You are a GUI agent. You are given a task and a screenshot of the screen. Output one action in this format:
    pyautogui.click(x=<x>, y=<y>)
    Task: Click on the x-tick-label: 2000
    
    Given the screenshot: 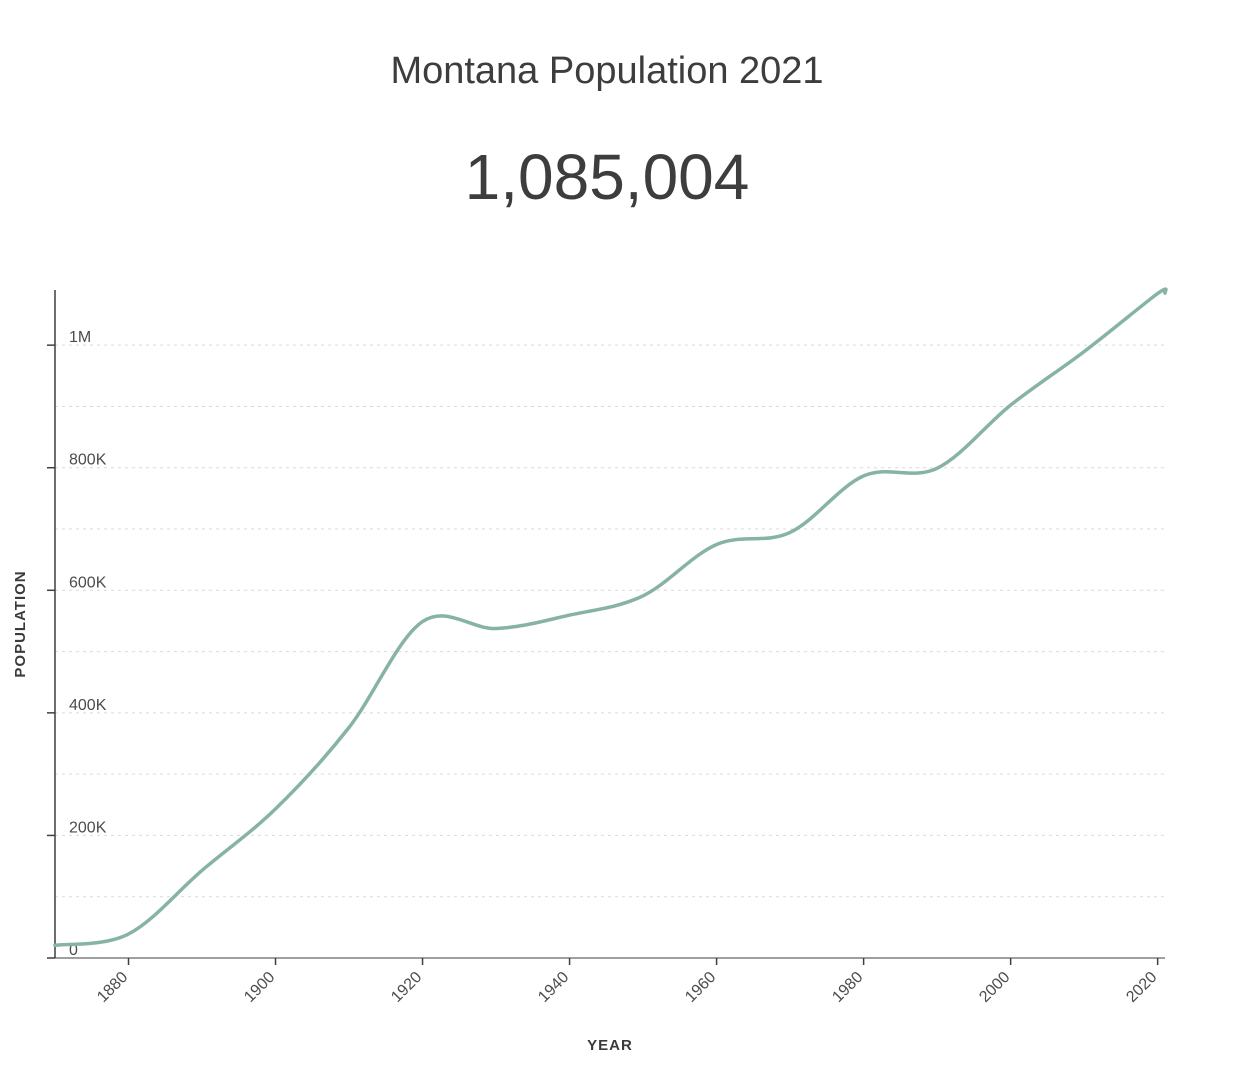 What is the action you would take?
    pyautogui.click(x=994, y=987)
    